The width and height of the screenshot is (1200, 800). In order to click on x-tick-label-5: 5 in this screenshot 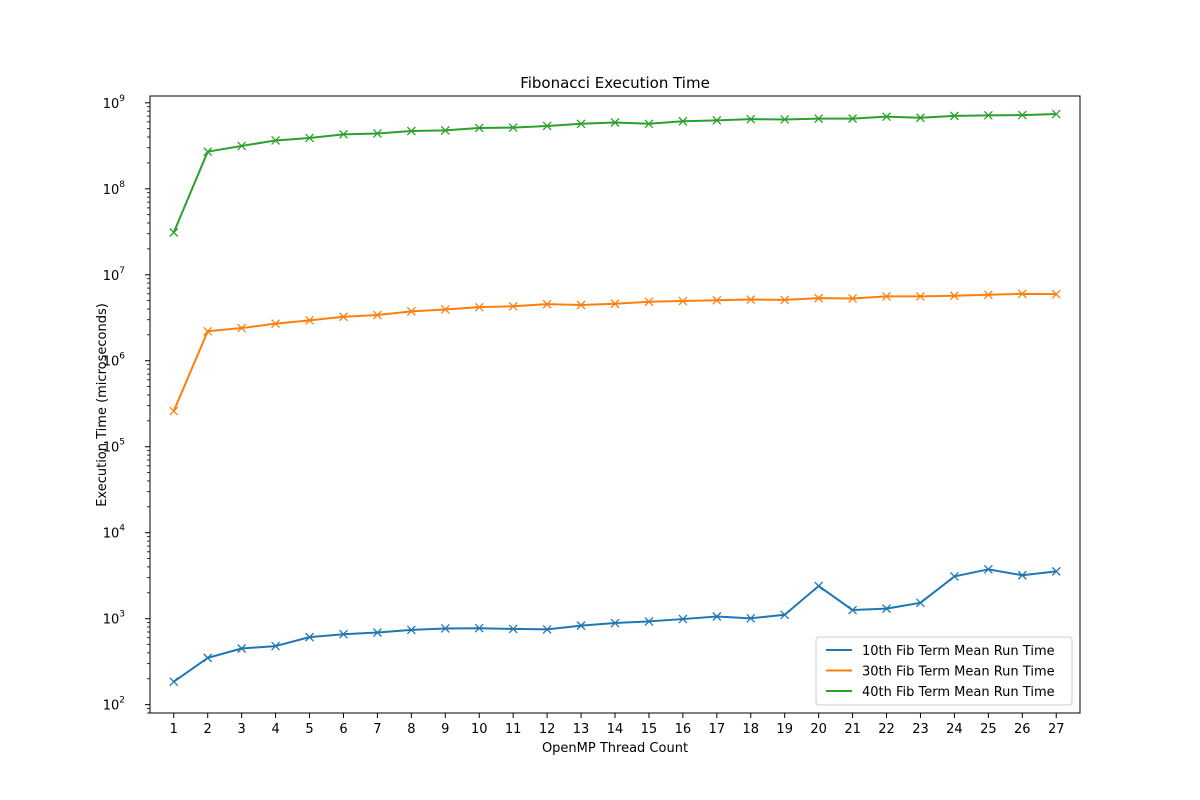, I will do `click(309, 729)`.